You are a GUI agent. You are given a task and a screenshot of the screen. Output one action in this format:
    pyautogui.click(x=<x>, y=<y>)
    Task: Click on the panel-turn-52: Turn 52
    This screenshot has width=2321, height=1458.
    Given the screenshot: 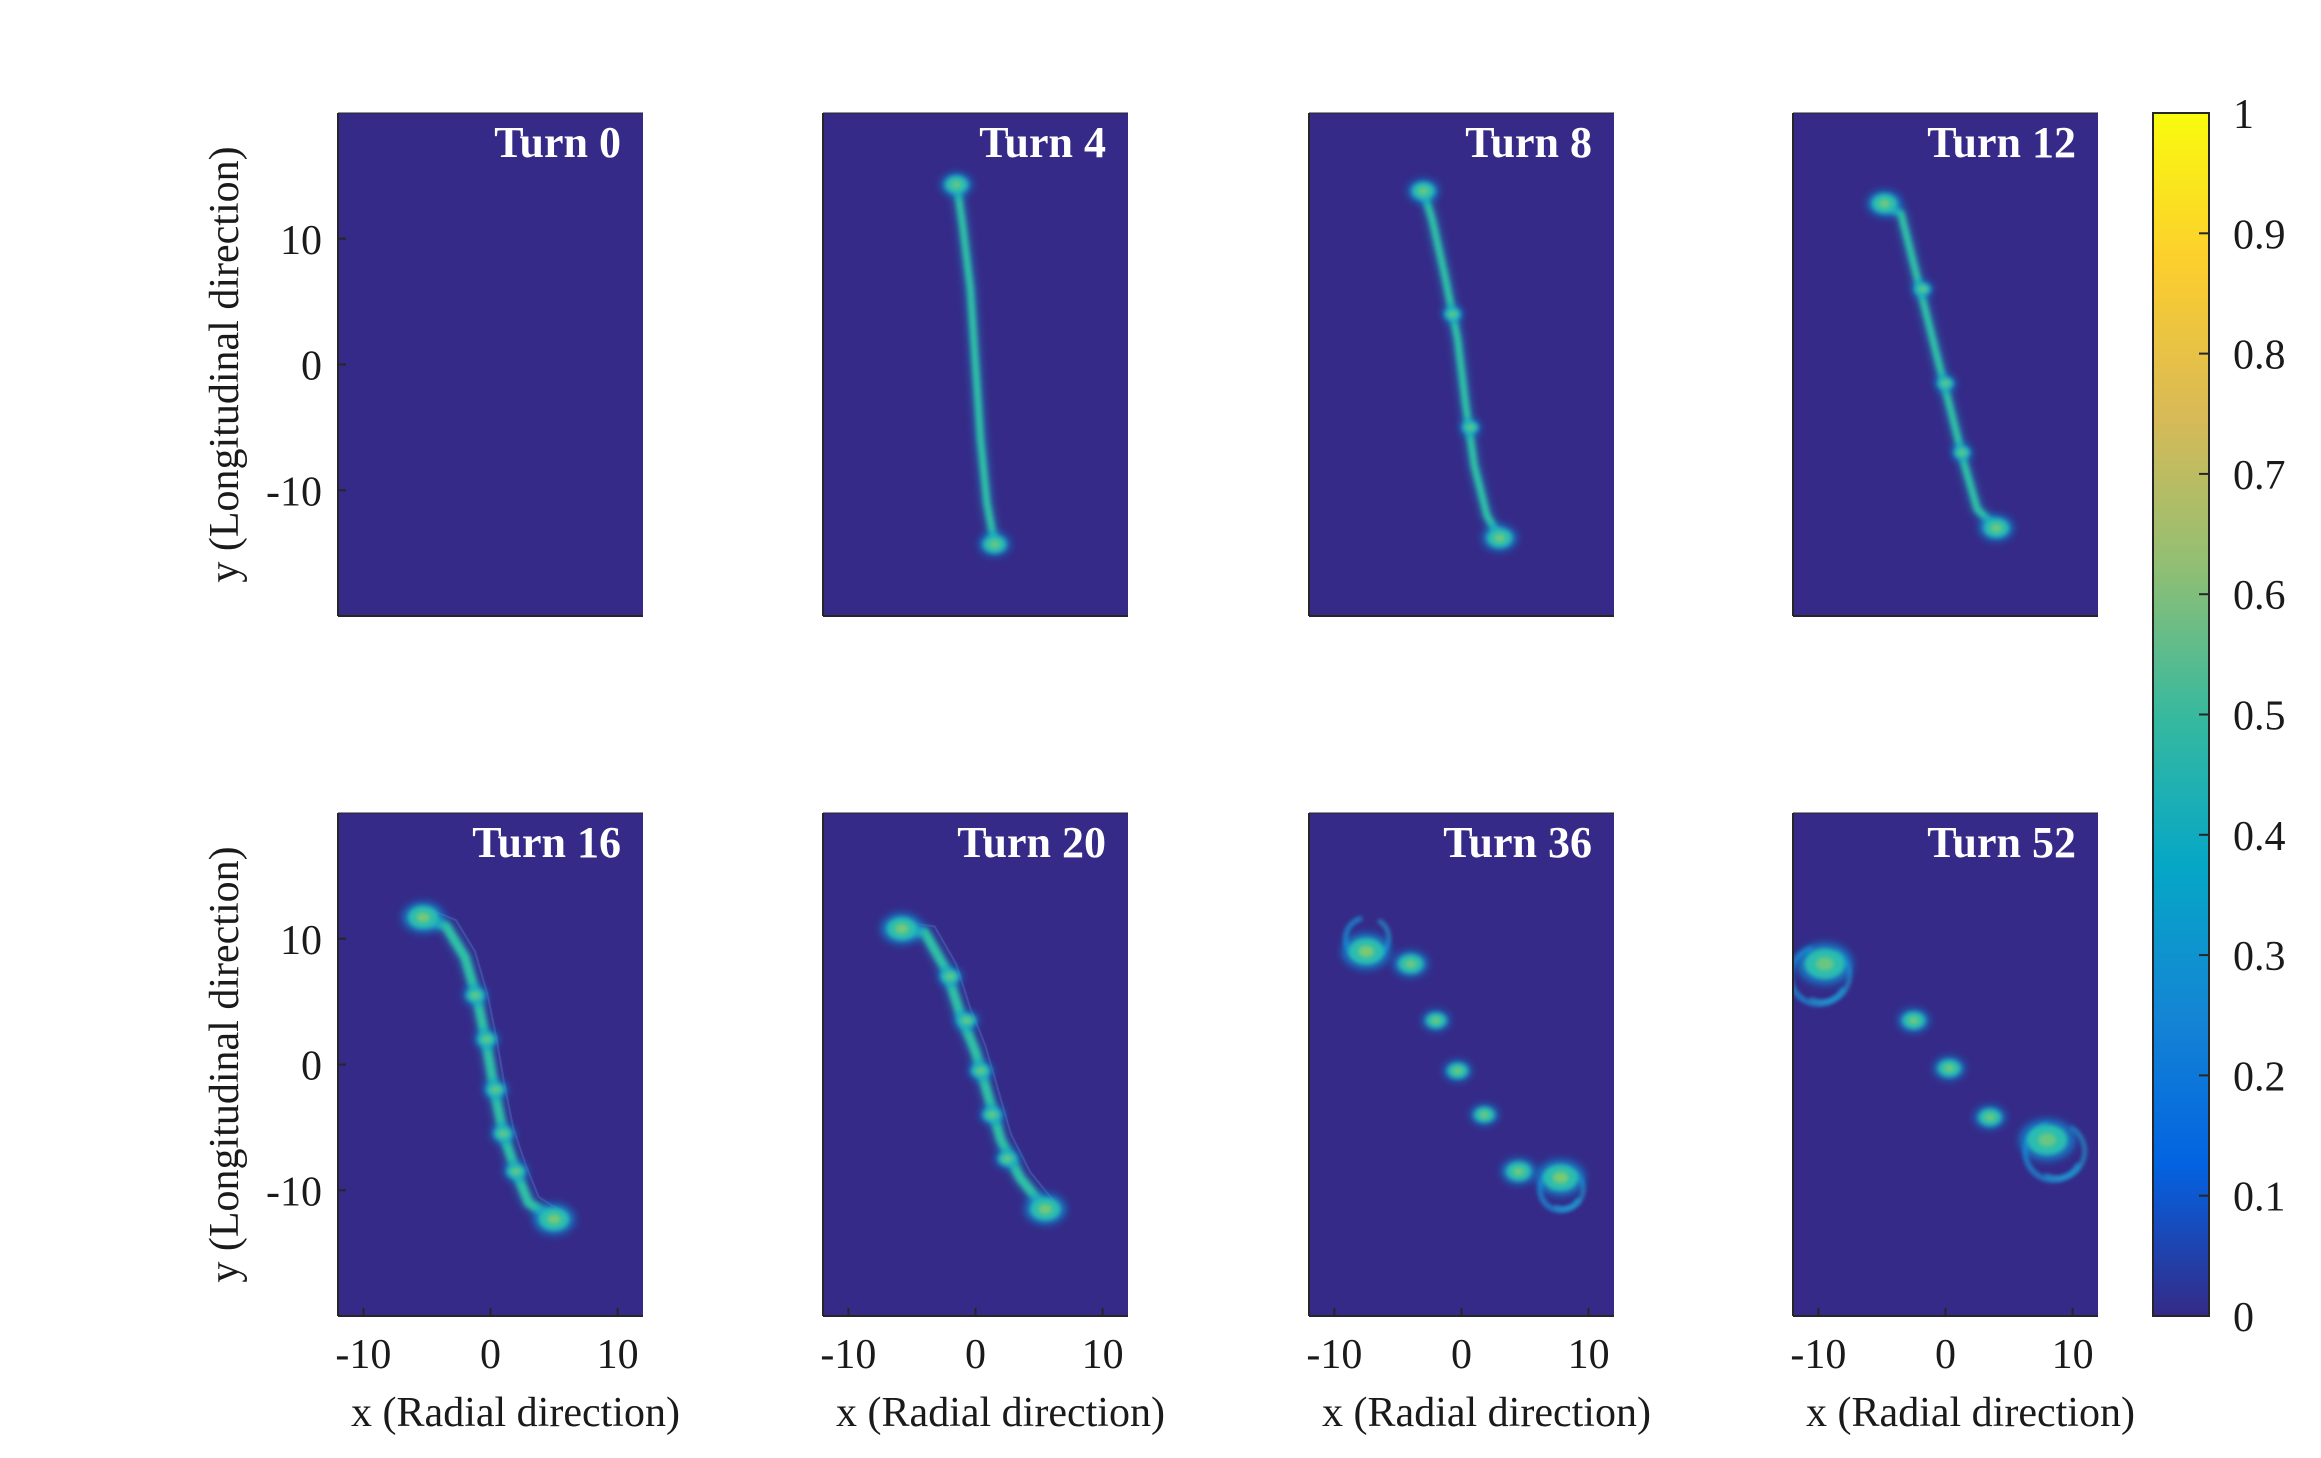 What is the action you would take?
    pyautogui.click(x=1945, y=1064)
    